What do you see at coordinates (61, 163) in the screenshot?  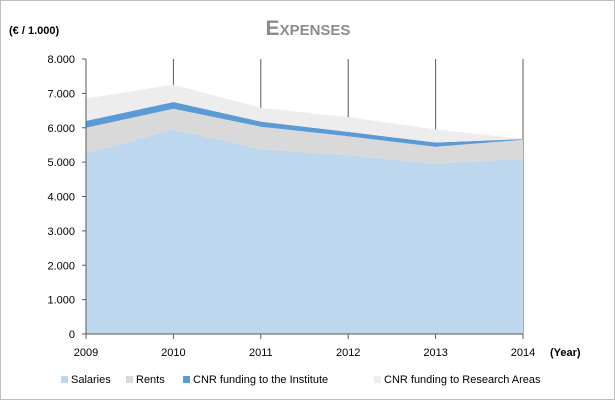 I see `y-tick-label: 5.000` at bounding box center [61, 163].